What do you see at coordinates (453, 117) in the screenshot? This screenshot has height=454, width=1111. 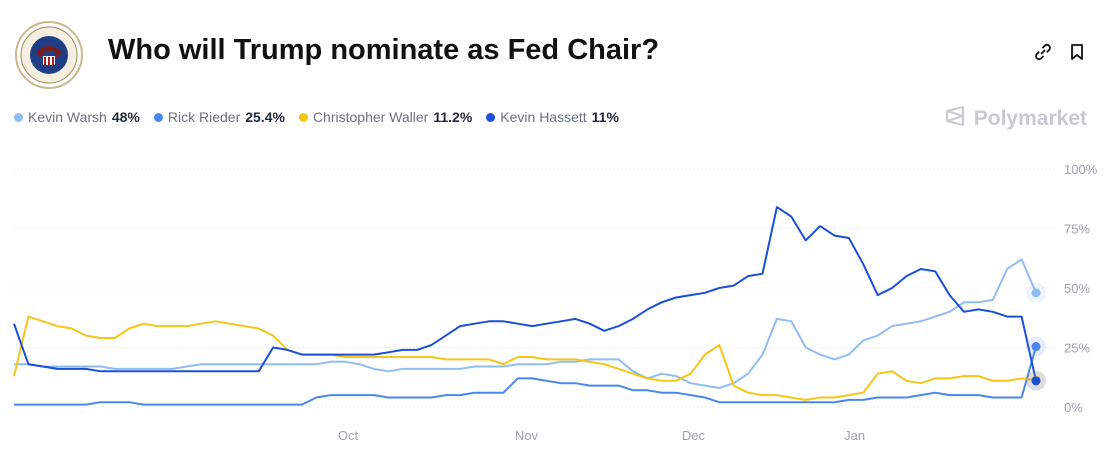 I see `legend-value: 11.2%` at bounding box center [453, 117].